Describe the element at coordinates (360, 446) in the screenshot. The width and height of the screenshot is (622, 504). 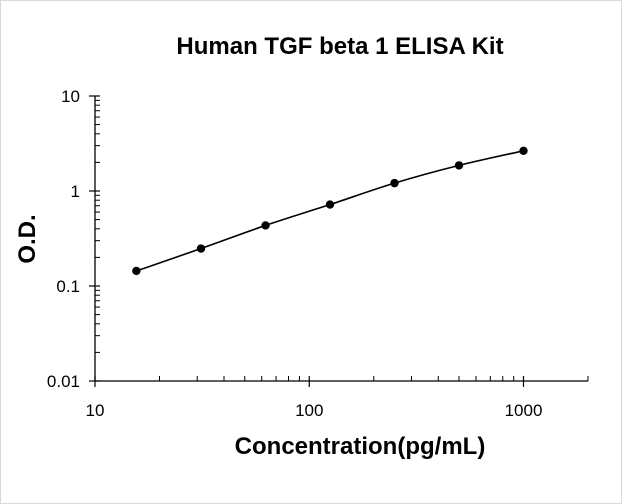
I see `x-axis-title: Concentration(pg/mL)` at that location.